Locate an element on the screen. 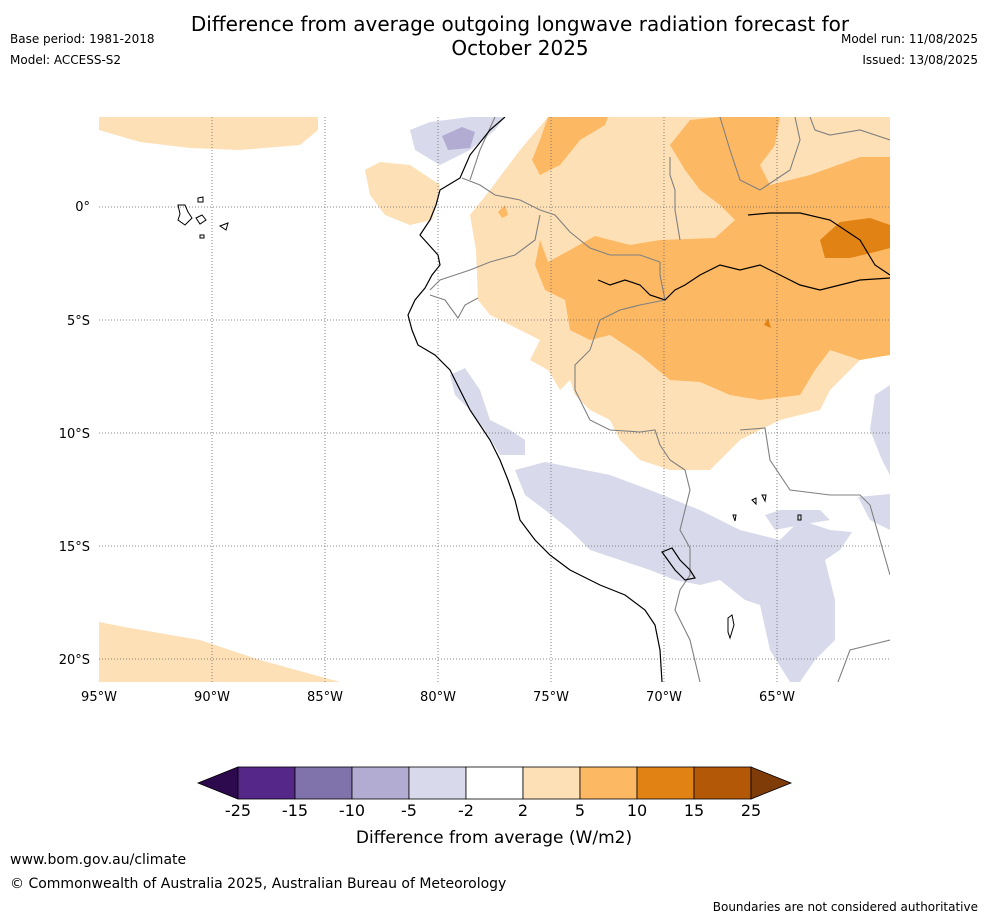 The height and width of the screenshot is (919, 988). colorbar-tick-neg15: -15 is located at coordinates (295, 810).